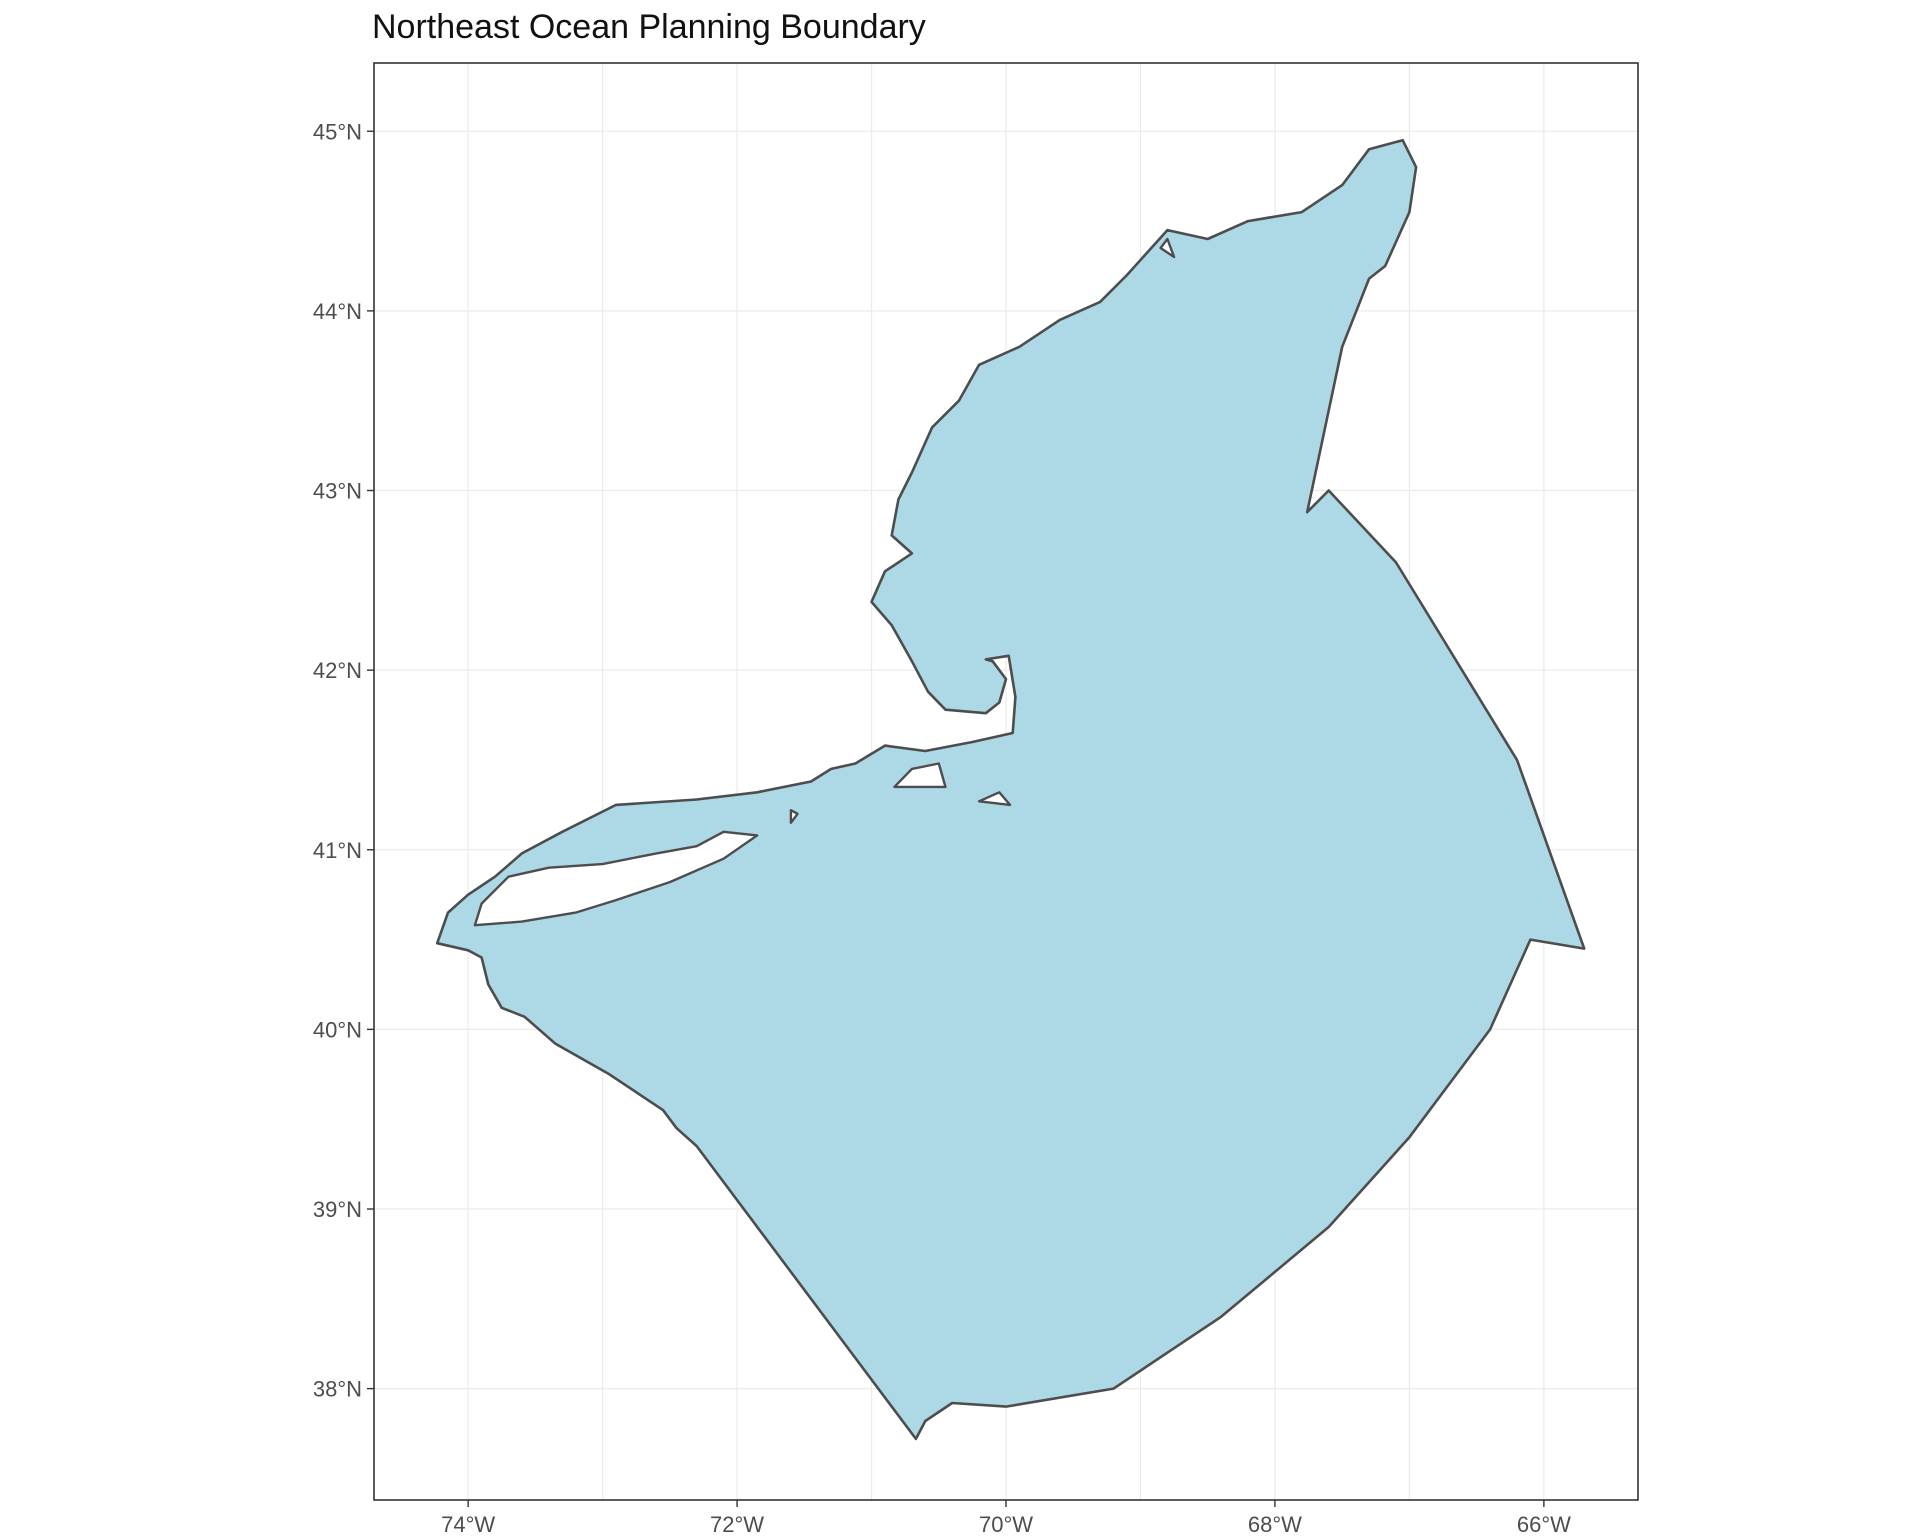 This screenshot has width=1920, height=1536. I want to click on y-tick-label: 40°N, so click(337, 1029).